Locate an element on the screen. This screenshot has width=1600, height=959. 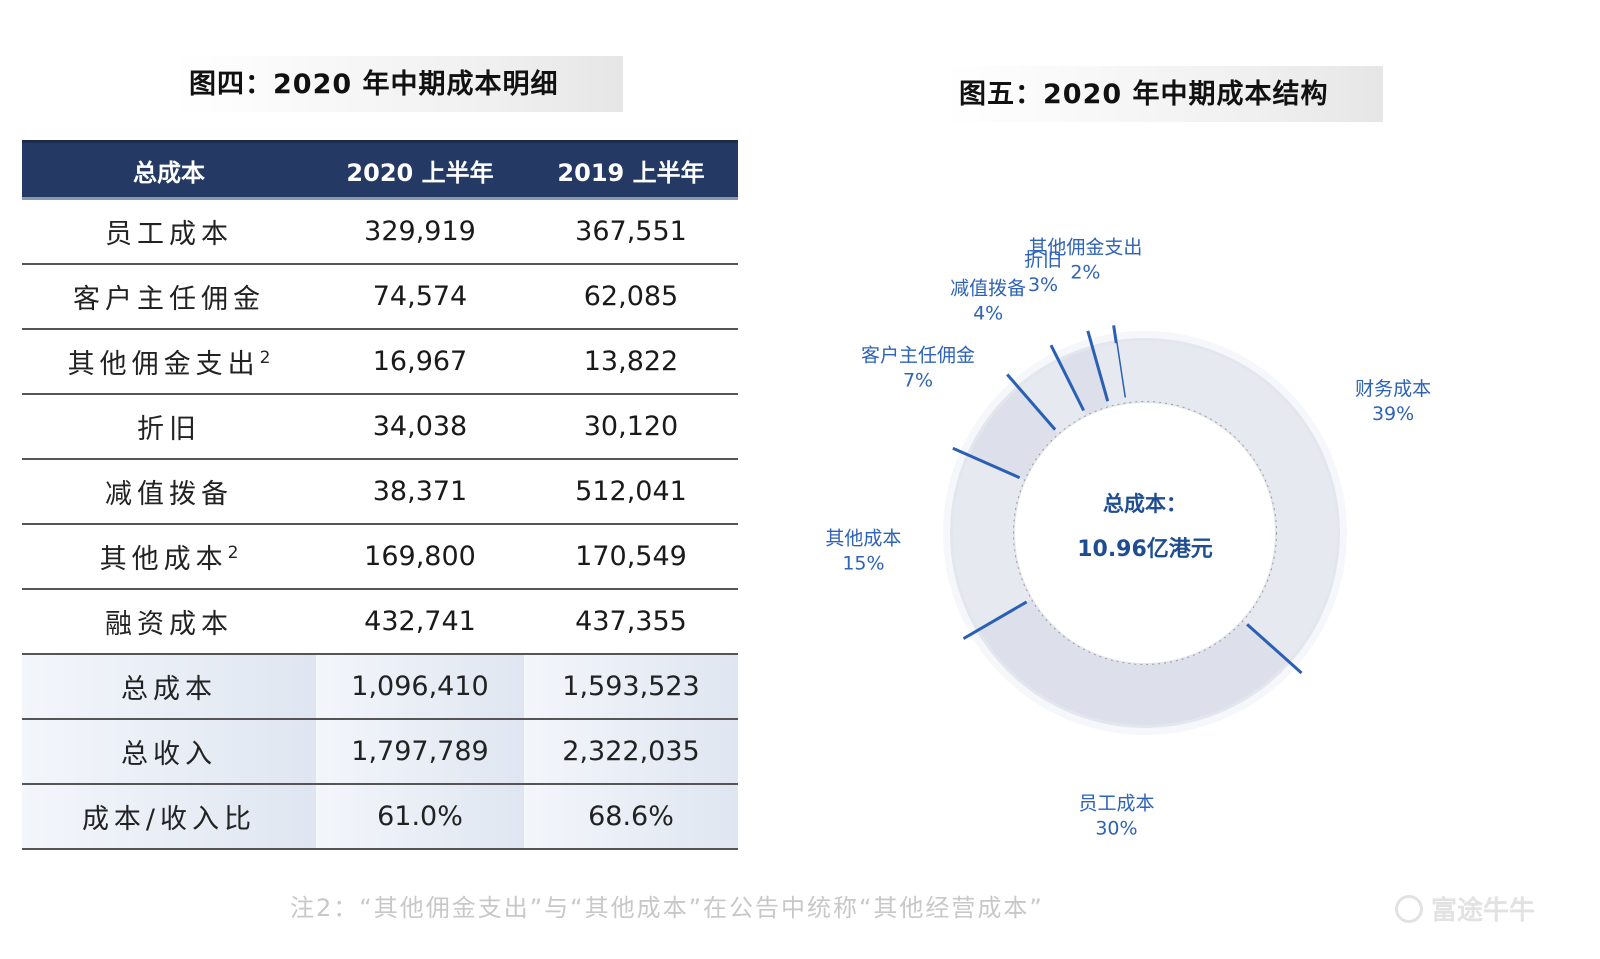
cell-2020: 432,741 is located at coordinates (420, 622).